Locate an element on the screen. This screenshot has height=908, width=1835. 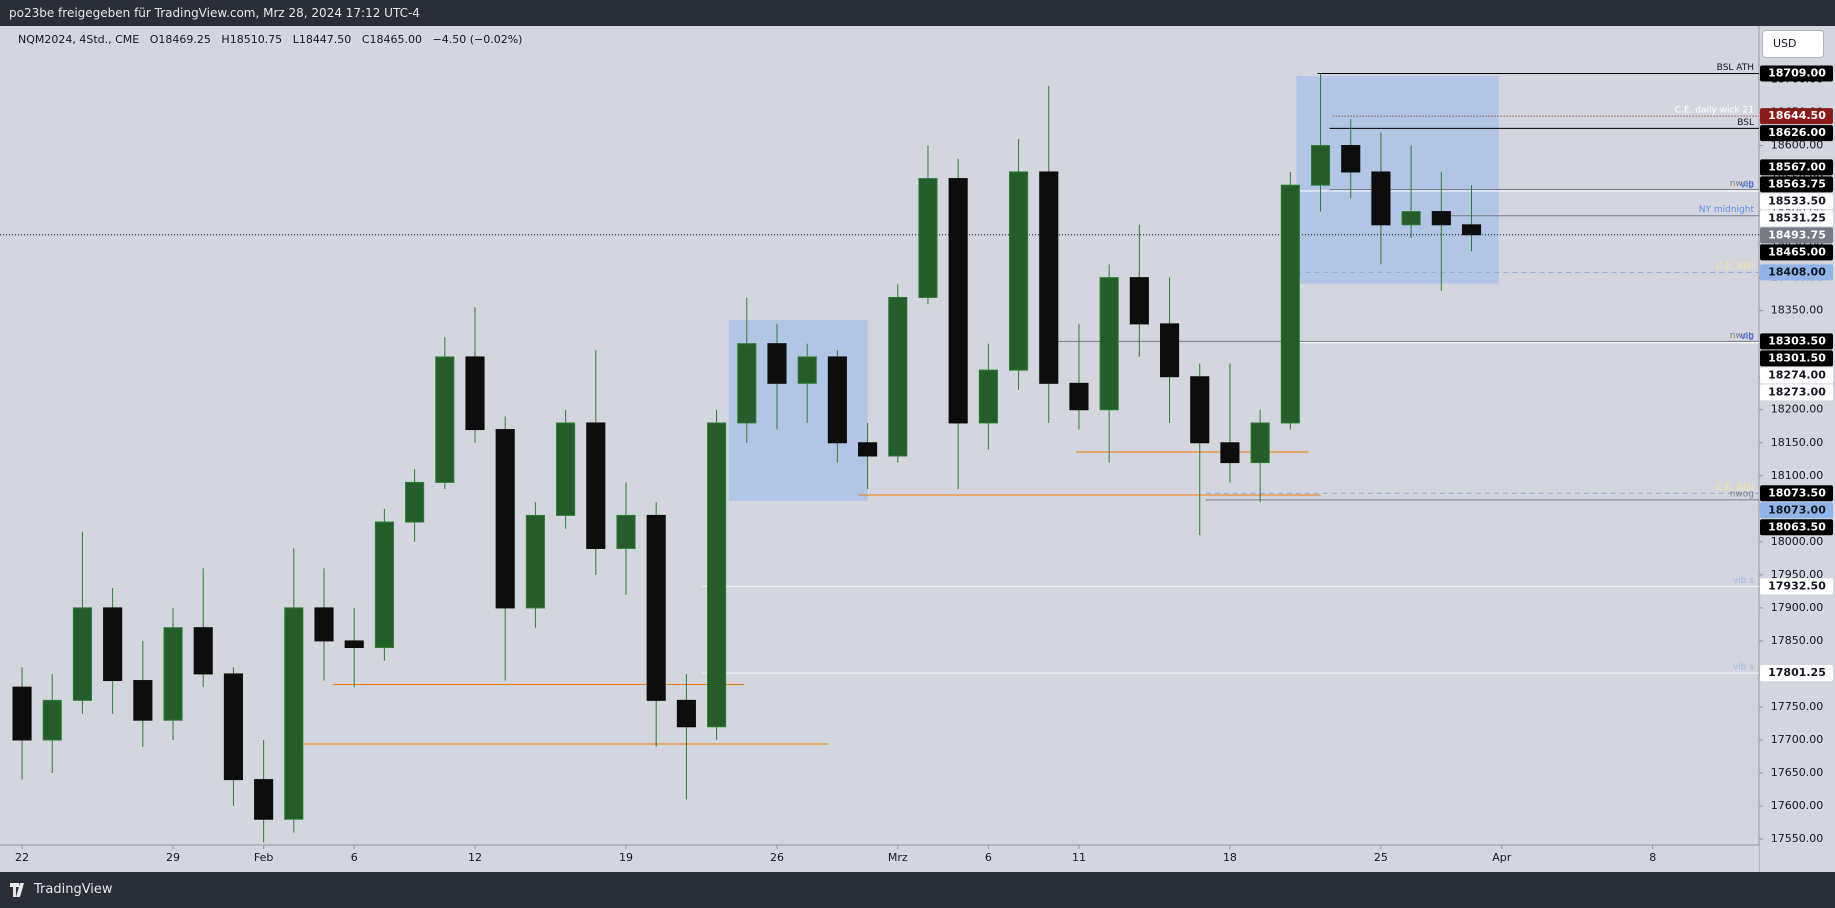
y-tick-label: 17900.00 is located at coordinates (1797, 607).